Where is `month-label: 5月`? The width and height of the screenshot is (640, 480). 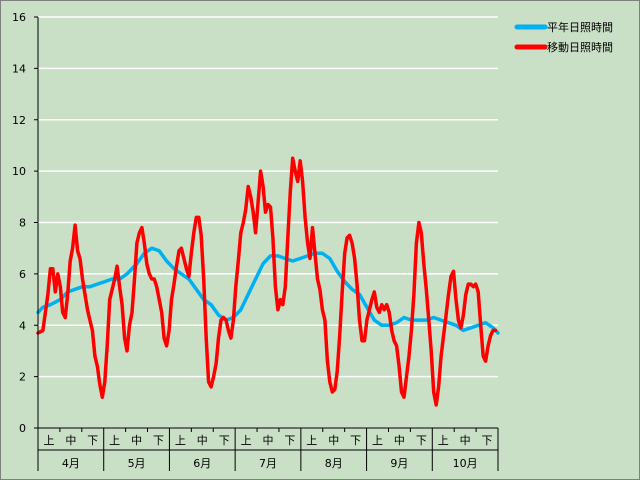
month-label: 5月 is located at coordinates (137, 463).